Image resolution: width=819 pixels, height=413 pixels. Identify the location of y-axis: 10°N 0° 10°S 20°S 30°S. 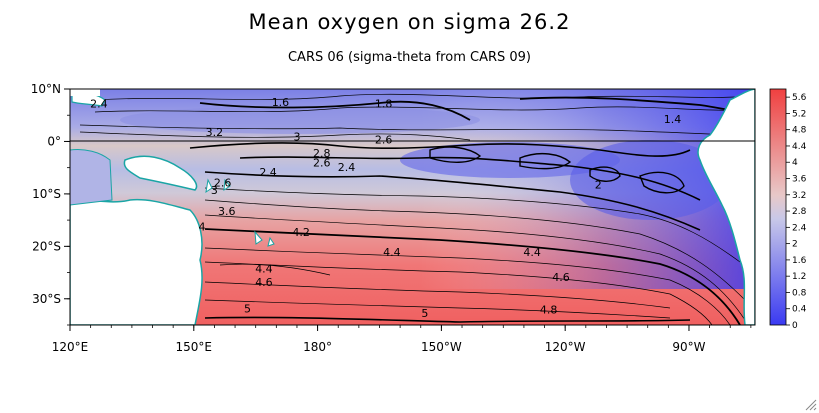
(50, 204).